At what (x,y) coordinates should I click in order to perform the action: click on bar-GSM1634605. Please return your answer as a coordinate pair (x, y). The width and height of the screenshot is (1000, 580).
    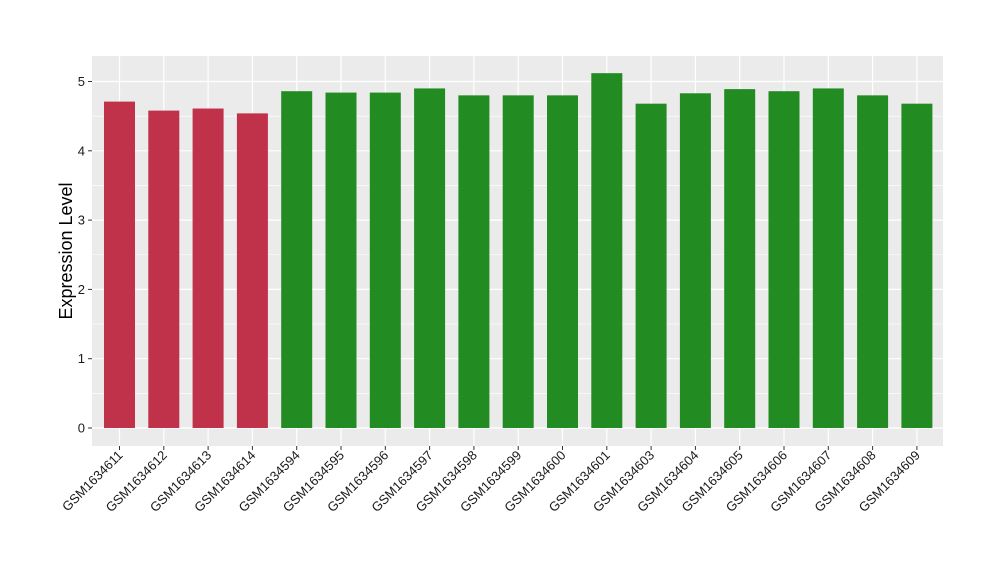
    Looking at the image, I should click on (740, 259).